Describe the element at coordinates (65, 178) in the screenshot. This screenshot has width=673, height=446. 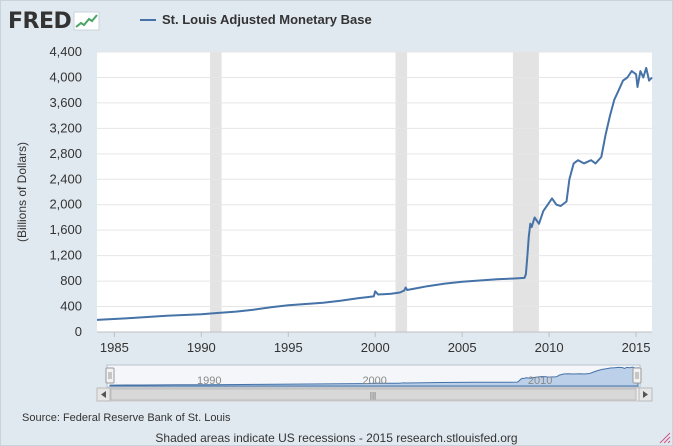
I see `y-tick-label: 2,400` at that location.